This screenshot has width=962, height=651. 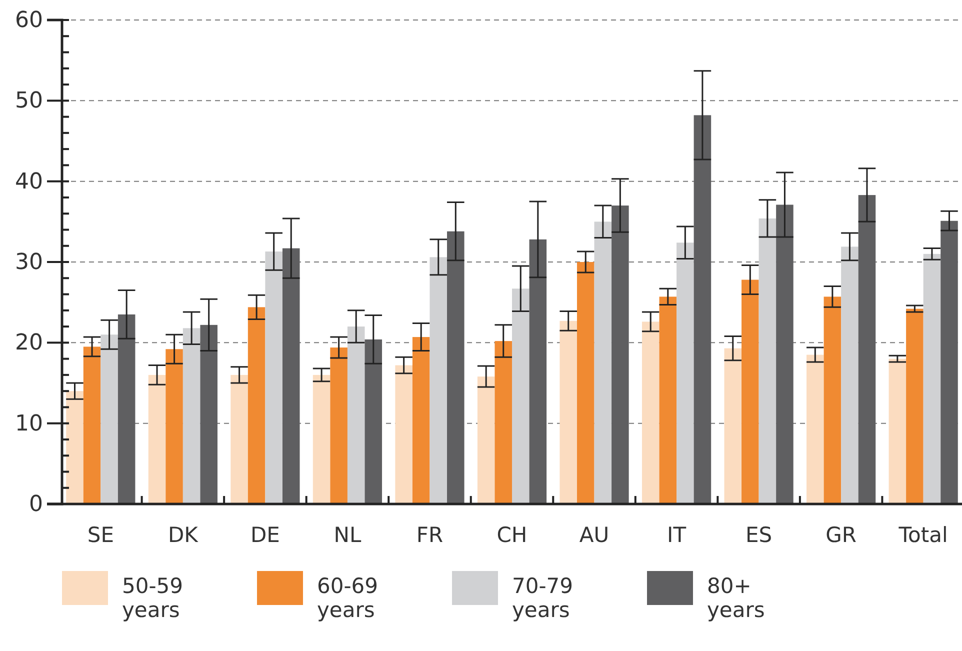 I want to click on x-tick-label: SE, so click(x=100, y=535).